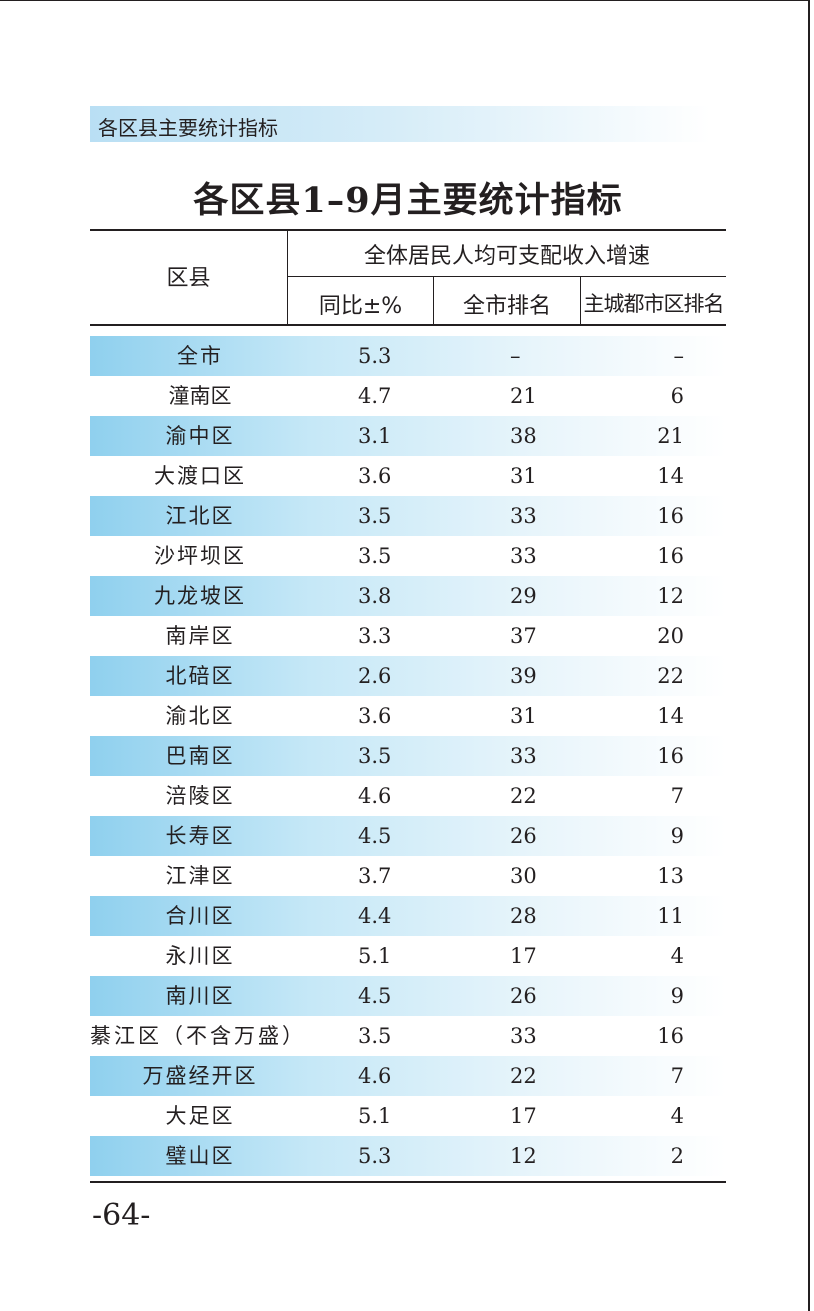 This screenshot has width=814, height=1311. Describe the element at coordinates (408, 716) in the screenshot. I see `table-row: 渝北区 3.6 31 14` at that location.